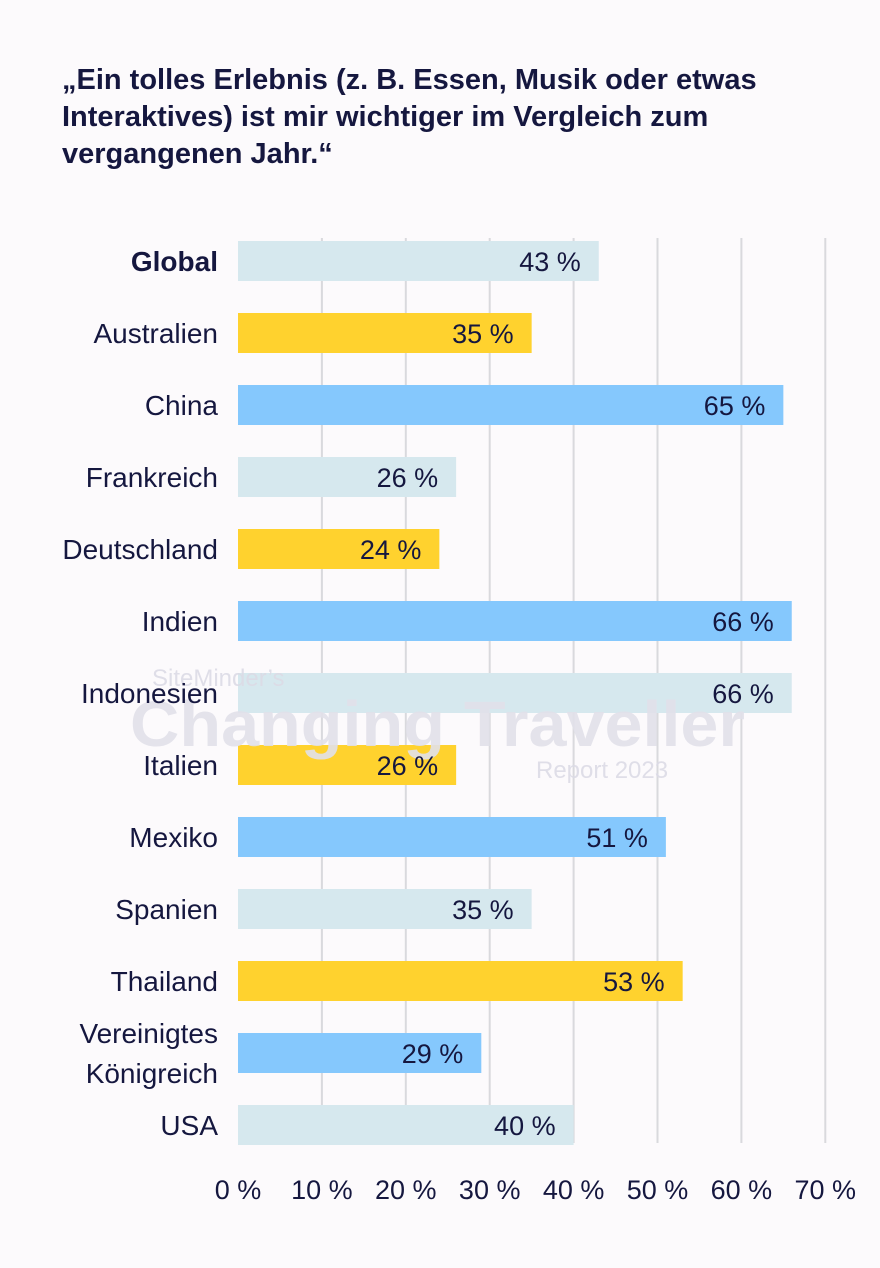 Image resolution: width=880 pixels, height=1268 pixels. I want to click on category-label-6: Indonesien, so click(149, 693).